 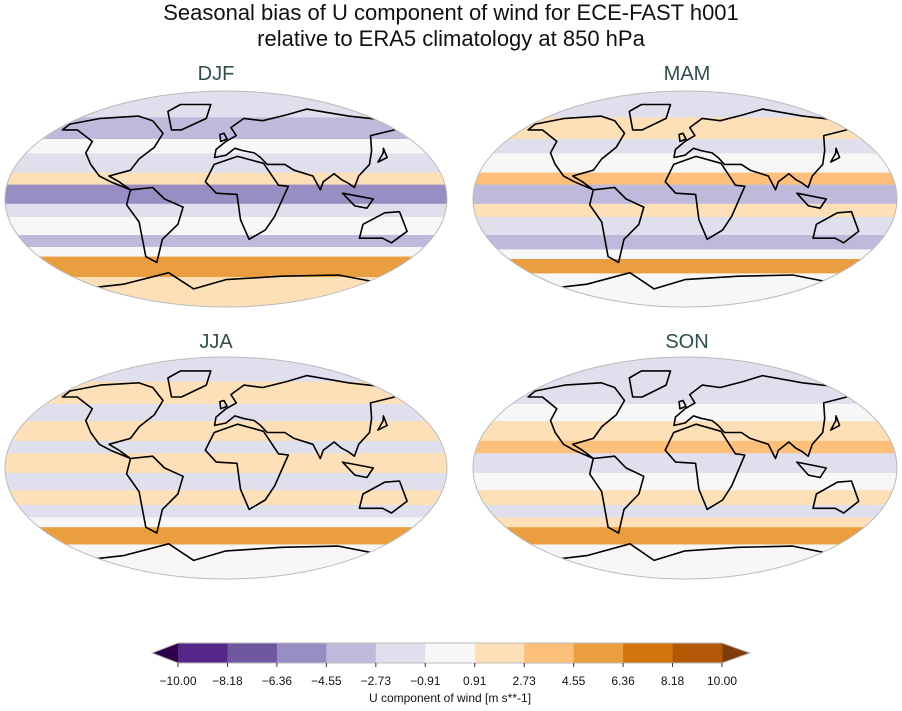 I want to click on colorbar-extend-low, so click(x=165, y=653).